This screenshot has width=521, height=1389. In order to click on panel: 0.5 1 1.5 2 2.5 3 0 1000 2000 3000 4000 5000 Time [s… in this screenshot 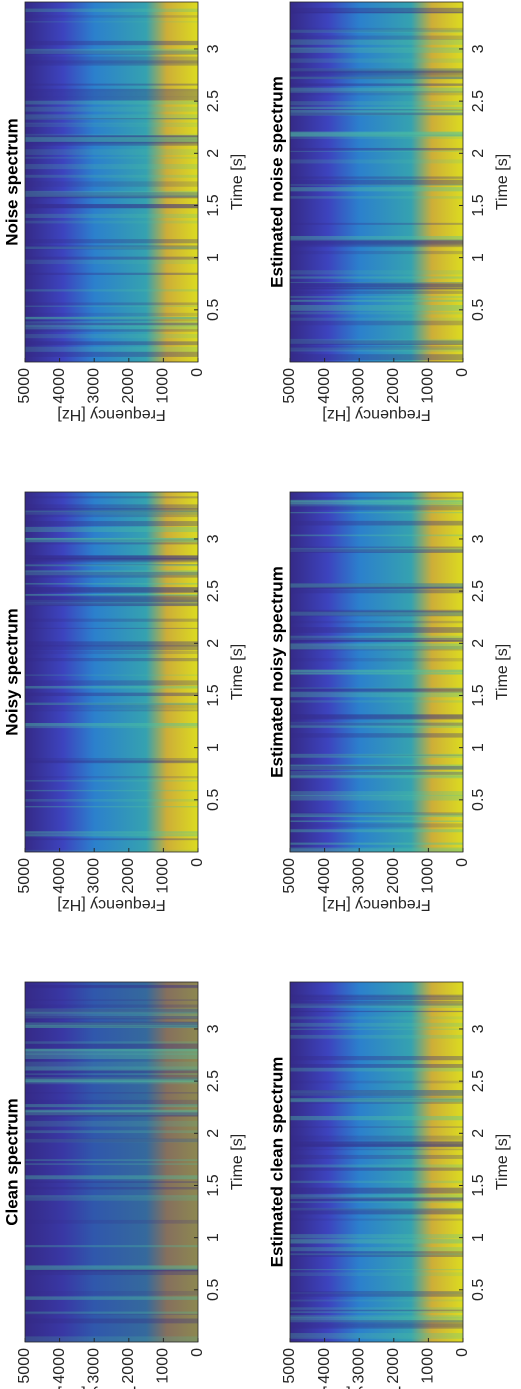, I will do `click(124, 212)`.